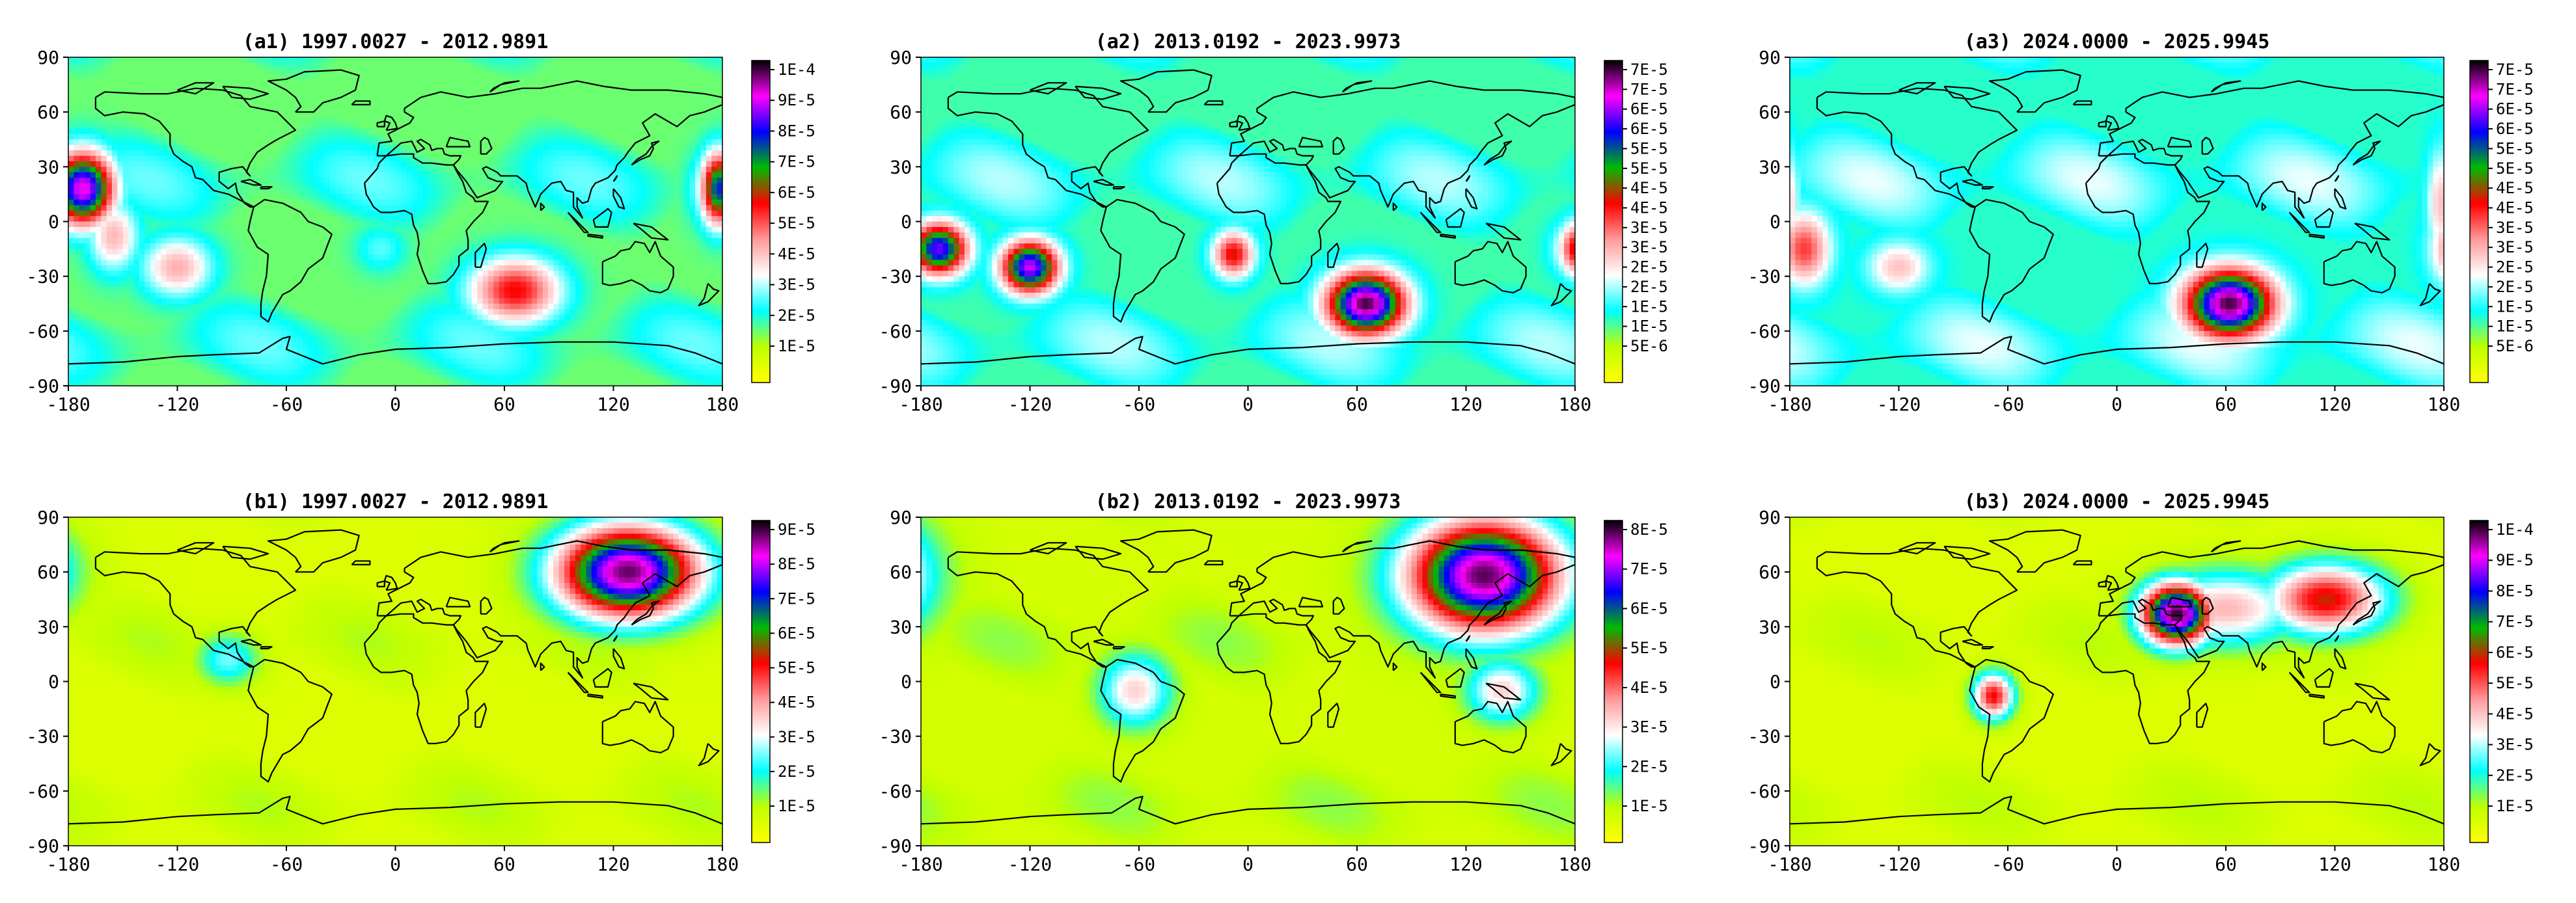 The image size is (2576, 903). Describe the element at coordinates (2515, 346) in the screenshot. I see `colorbar-tick-label: 5E-6` at that location.